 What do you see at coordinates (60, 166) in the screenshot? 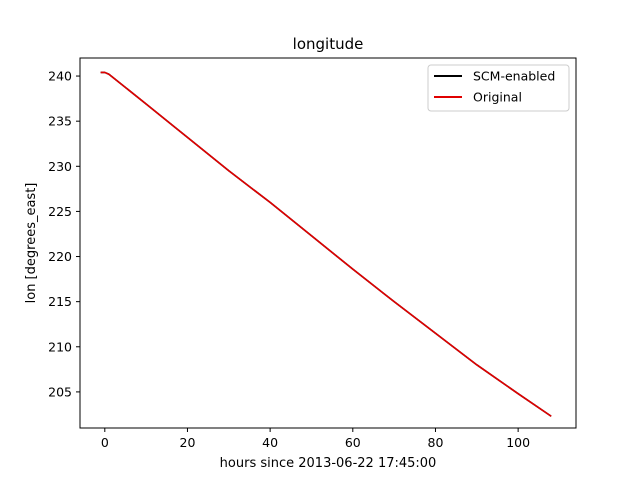
I see `y-tick-label: 230` at bounding box center [60, 166].